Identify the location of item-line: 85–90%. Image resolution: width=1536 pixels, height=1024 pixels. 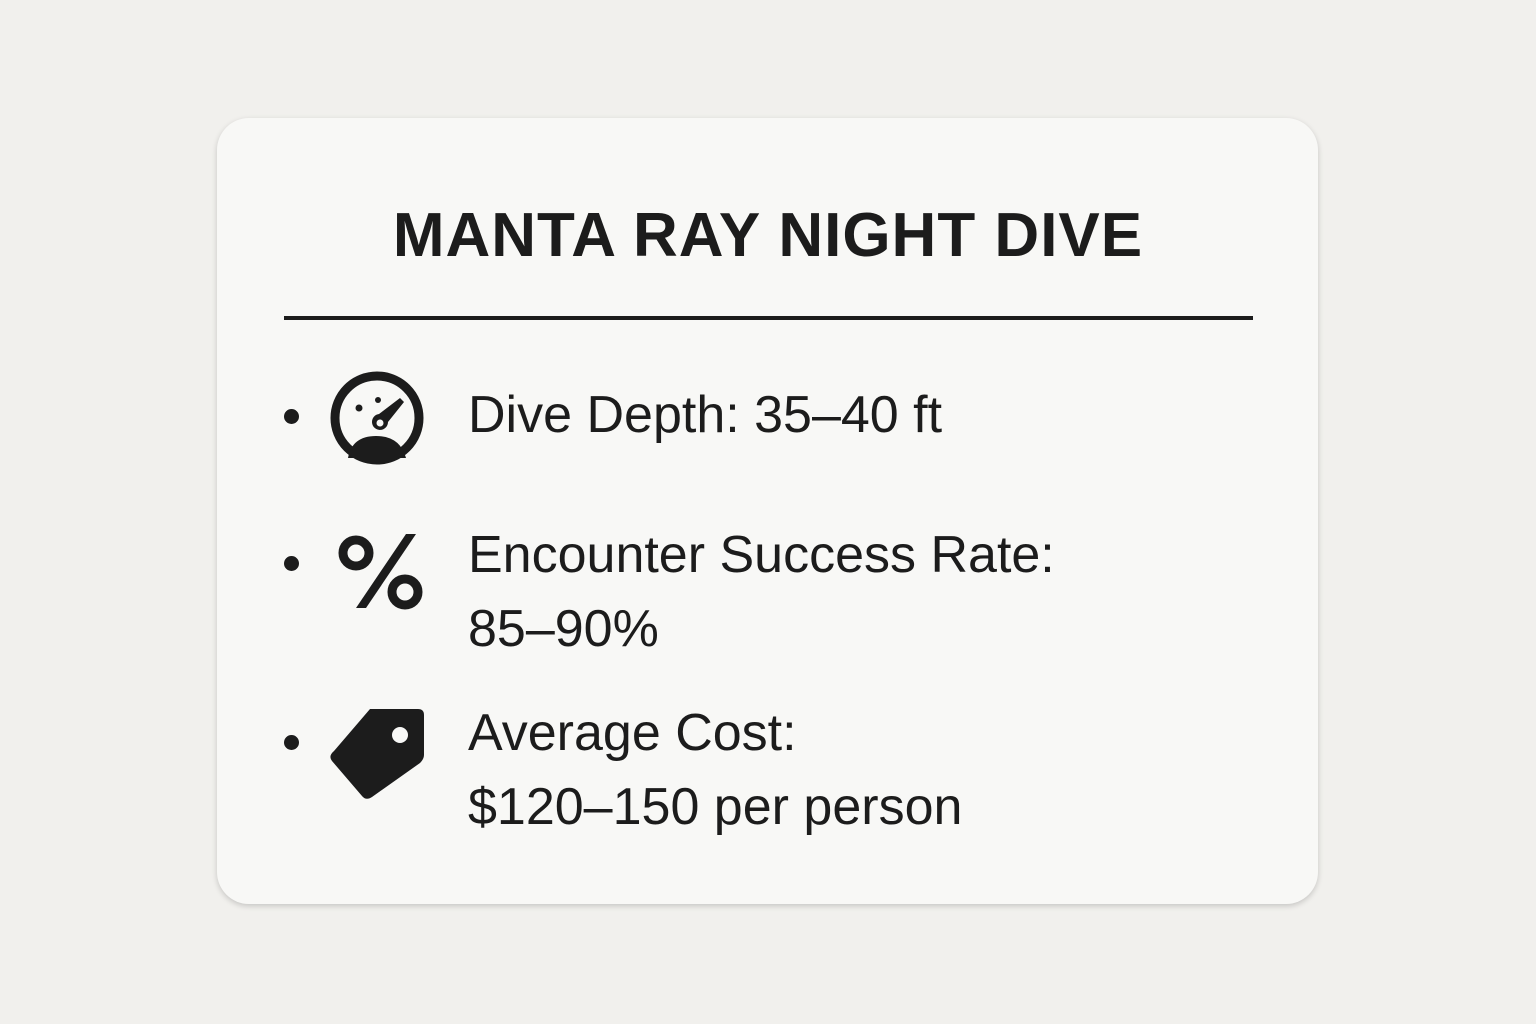
(563, 629).